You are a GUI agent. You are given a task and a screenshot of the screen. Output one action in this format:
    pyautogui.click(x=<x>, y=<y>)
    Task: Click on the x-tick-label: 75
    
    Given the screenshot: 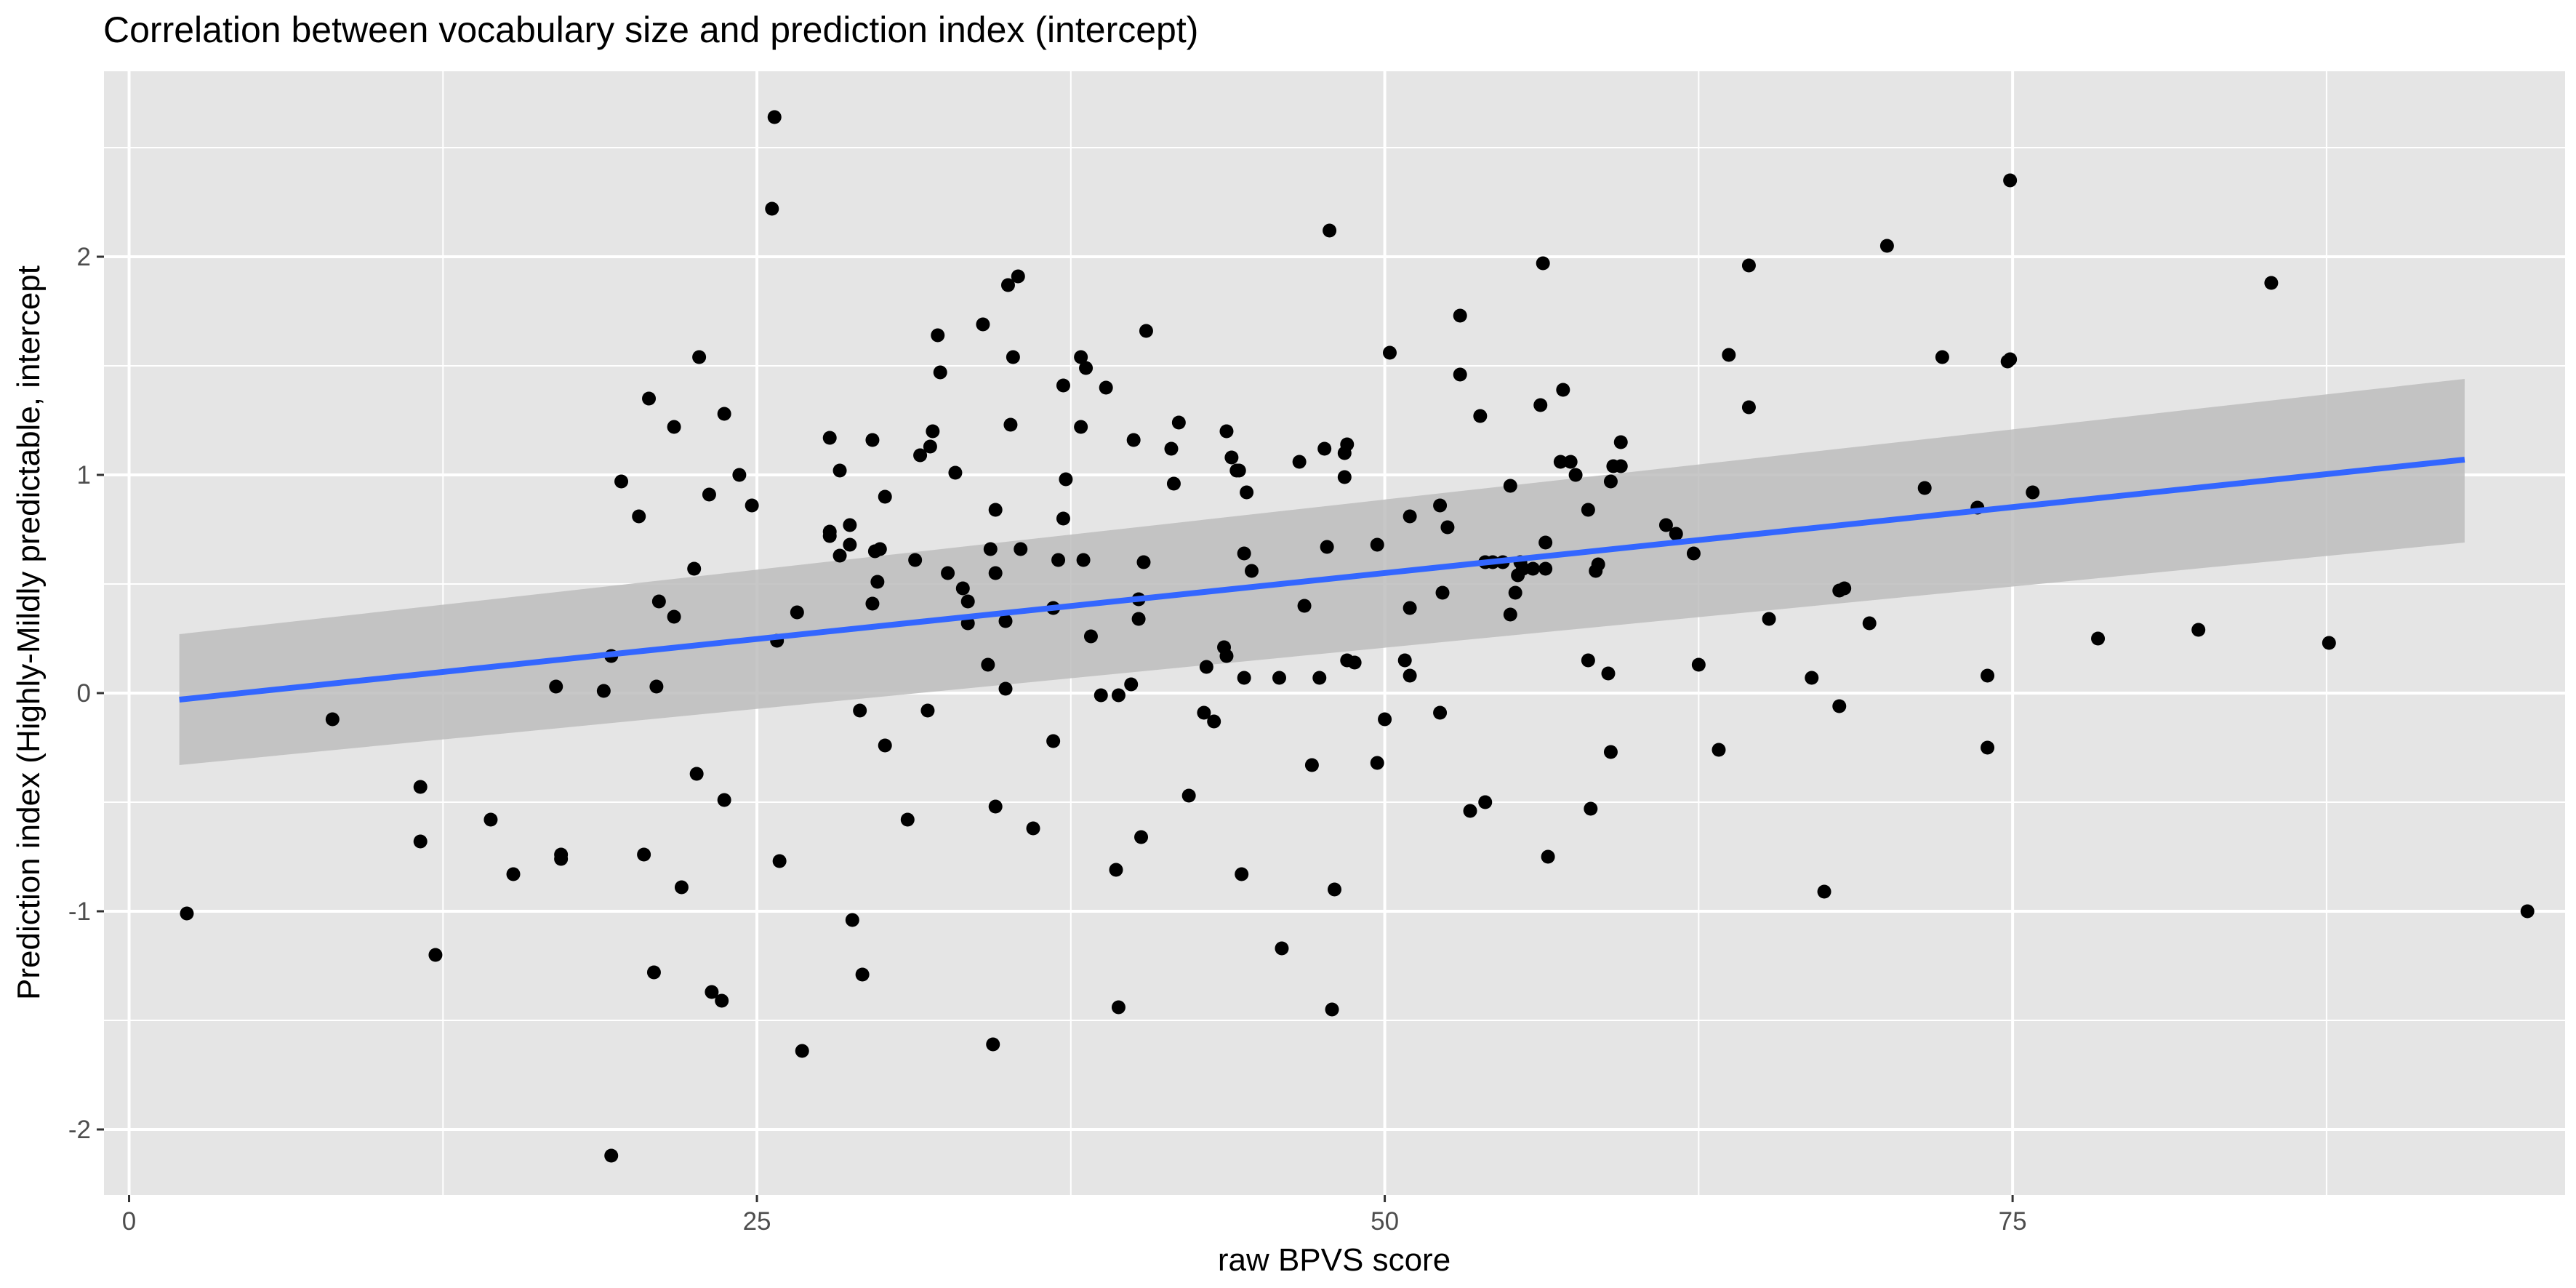 What is the action you would take?
    pyautogui.click(x=2013, y=1221)
    